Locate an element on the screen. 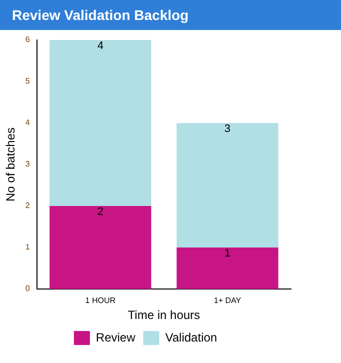 This screenshot has height=363, width=341. data-label: 3 is located at coordinates (227, 129).